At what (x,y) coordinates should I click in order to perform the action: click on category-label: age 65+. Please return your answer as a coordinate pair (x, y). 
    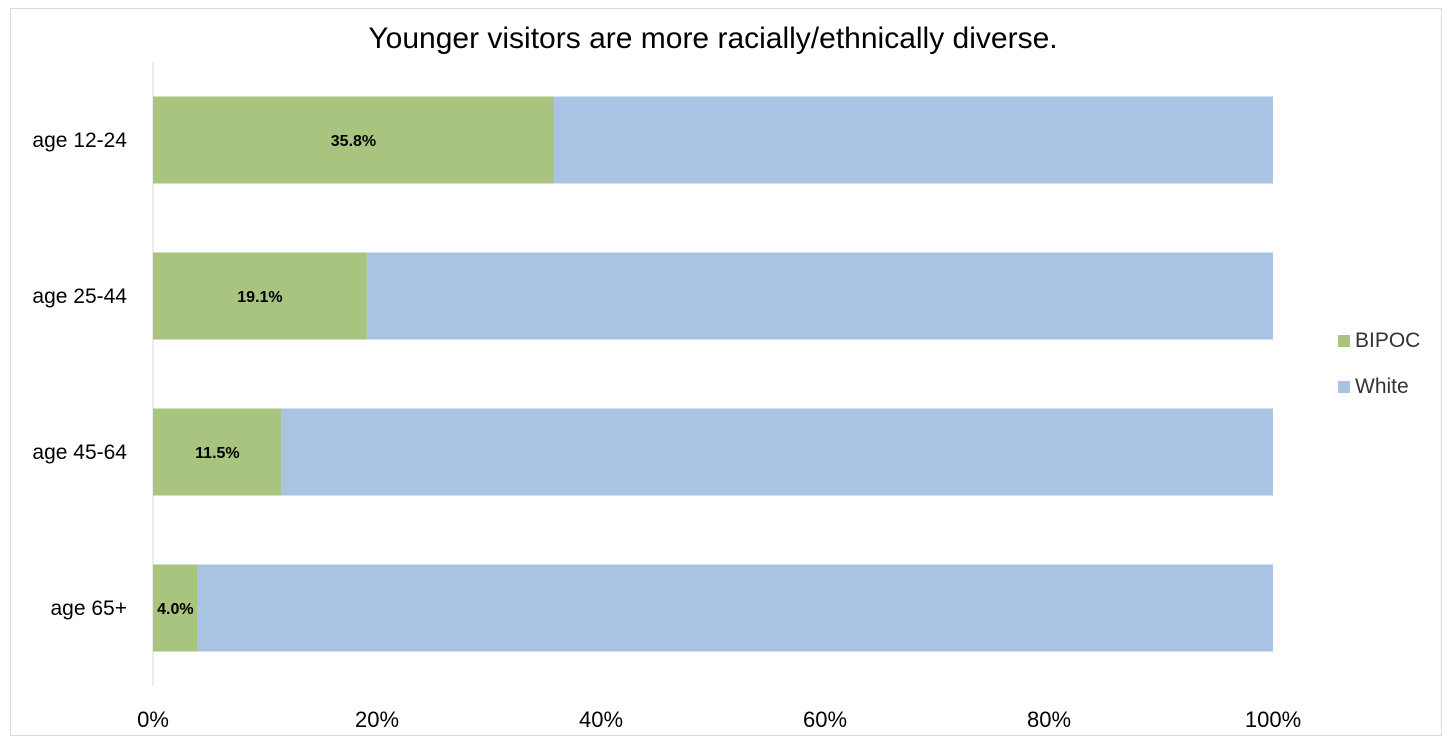
    Looking at the image, I should click on (89, 608).